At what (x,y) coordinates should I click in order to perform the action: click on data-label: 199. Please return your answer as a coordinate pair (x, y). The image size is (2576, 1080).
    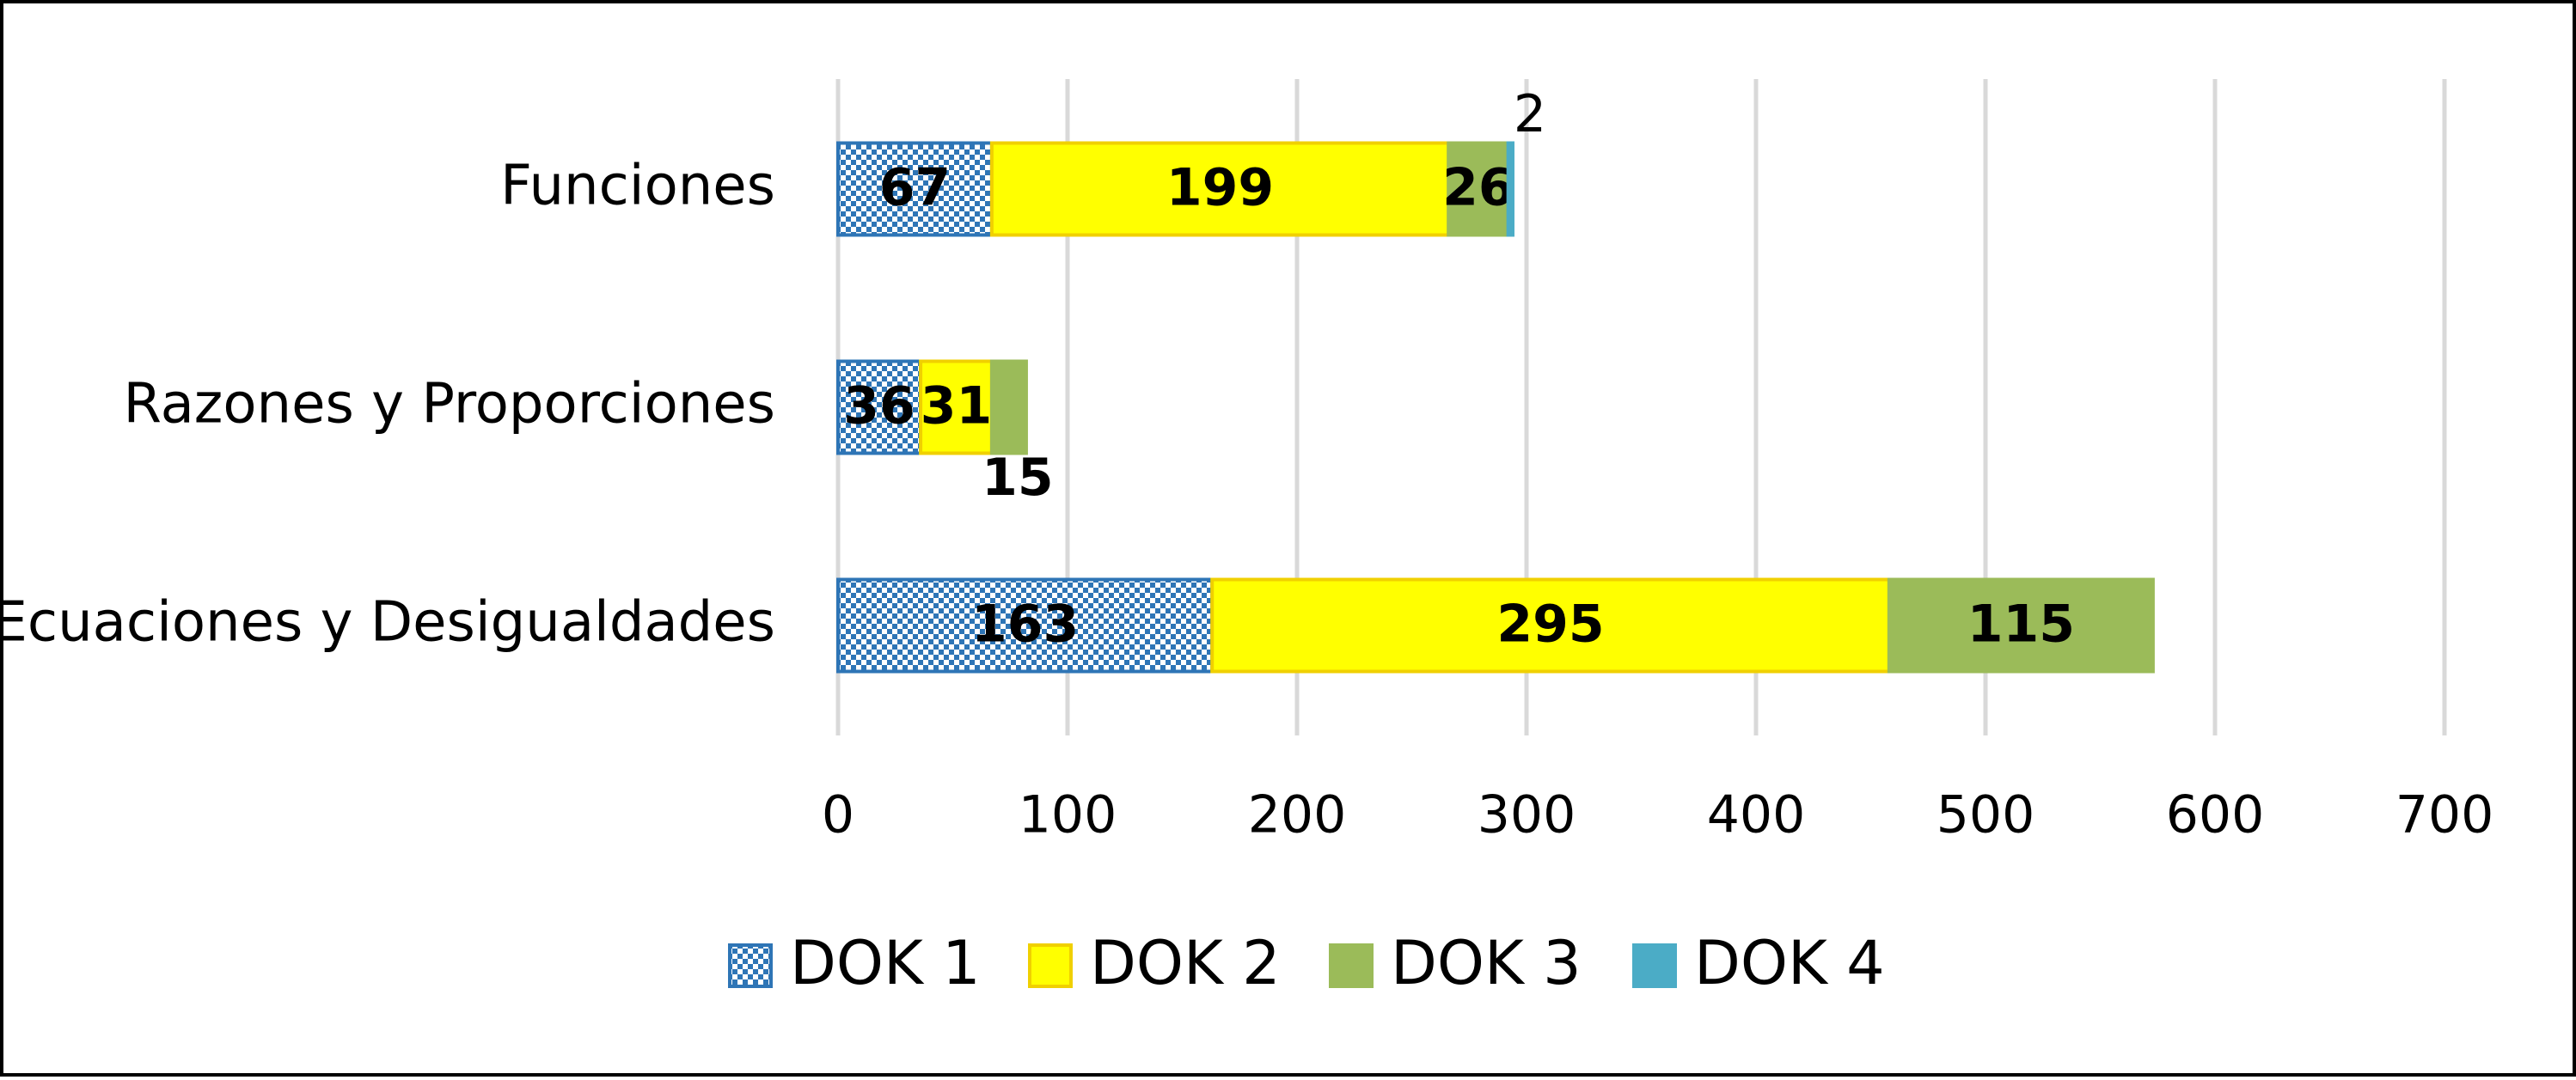
    Looking at the image, I should click on (1220, 188).